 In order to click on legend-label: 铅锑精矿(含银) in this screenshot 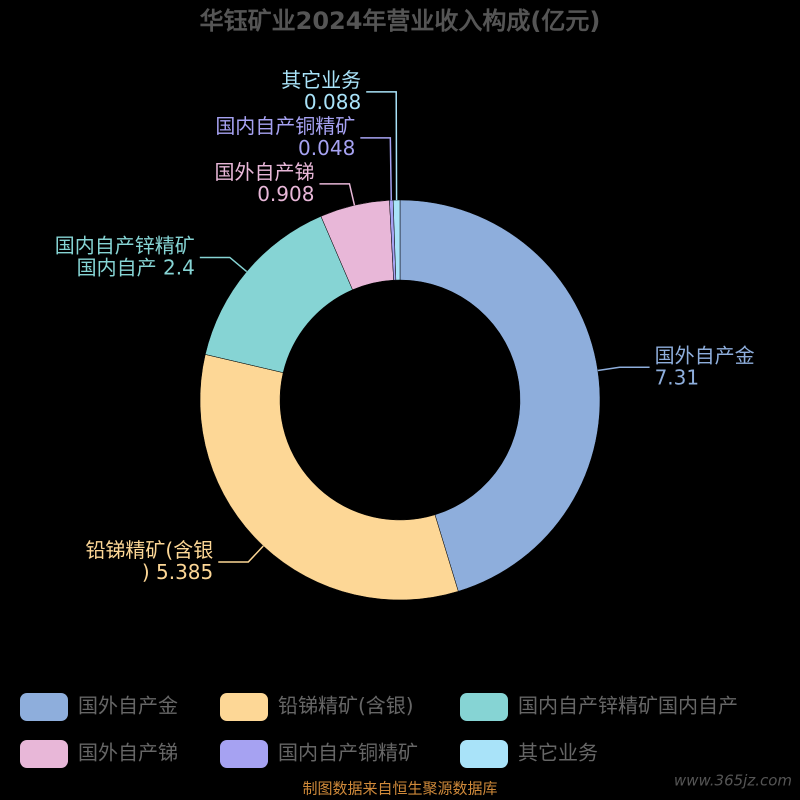, I will do `click(346, 706)`.